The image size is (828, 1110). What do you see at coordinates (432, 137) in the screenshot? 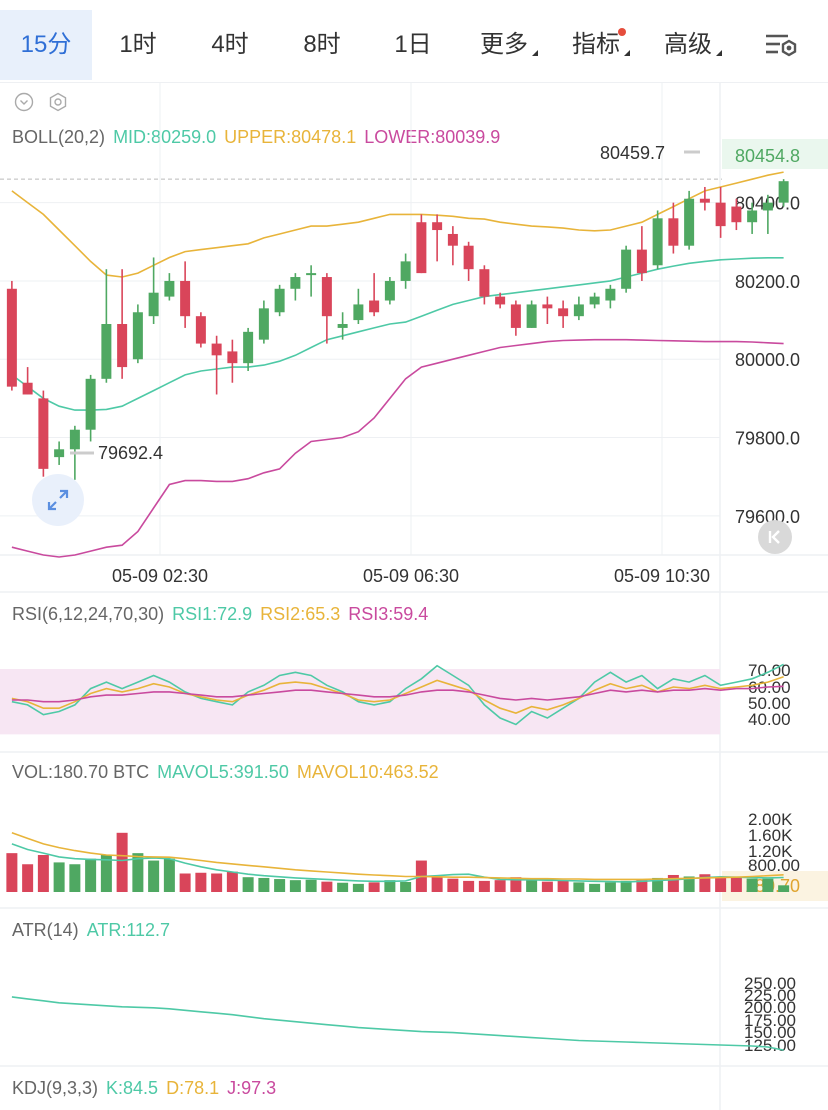
I see `boll-lower-value: LOWER:80039.9` at bounding box center [432, 137].